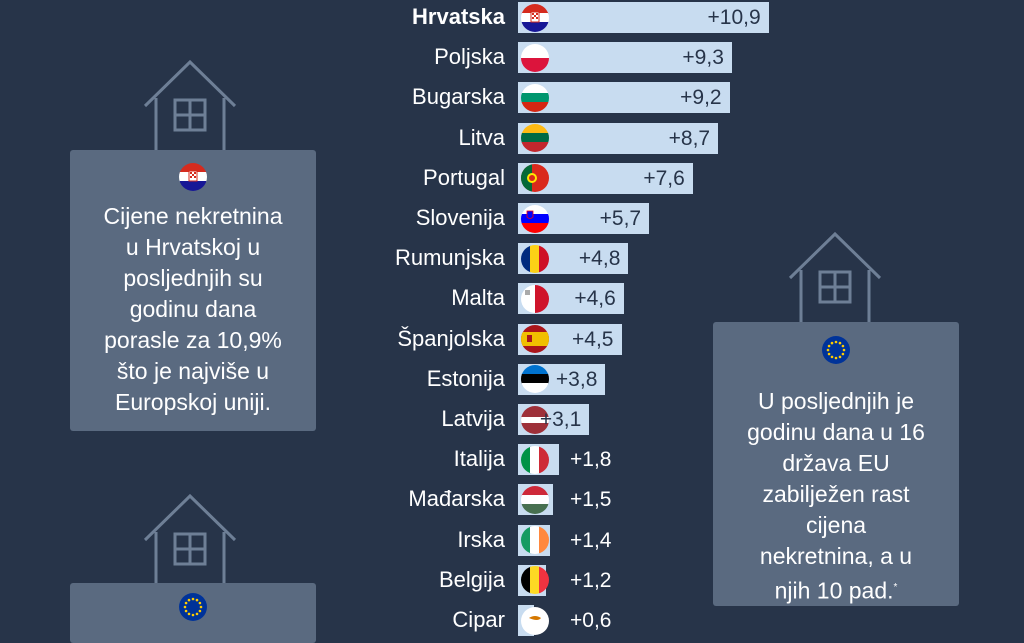  I want to click on value-label: +5,7, so click(620, 218).